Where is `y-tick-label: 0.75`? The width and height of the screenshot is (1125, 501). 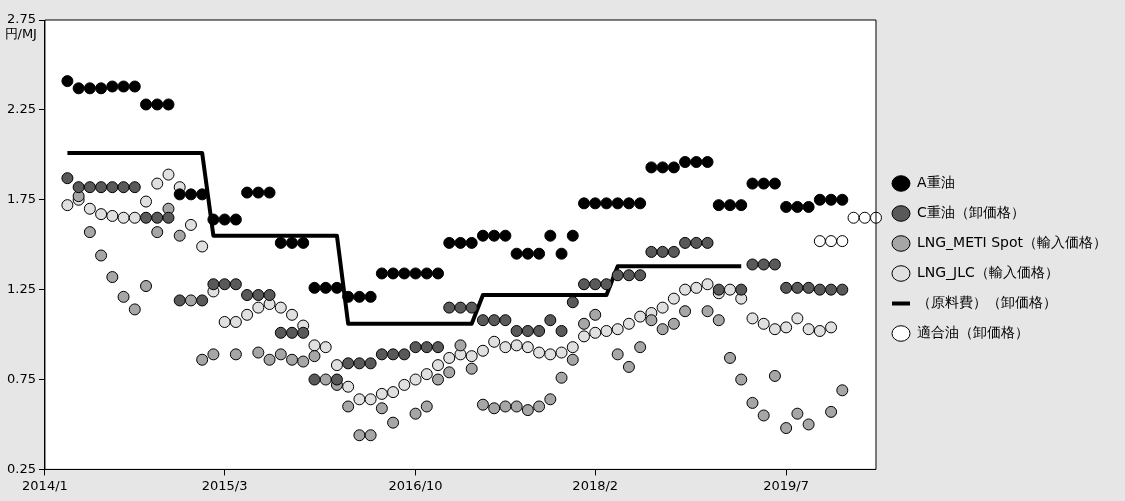
y-tick-label: 0.75 is located at coordinates (21, 378).